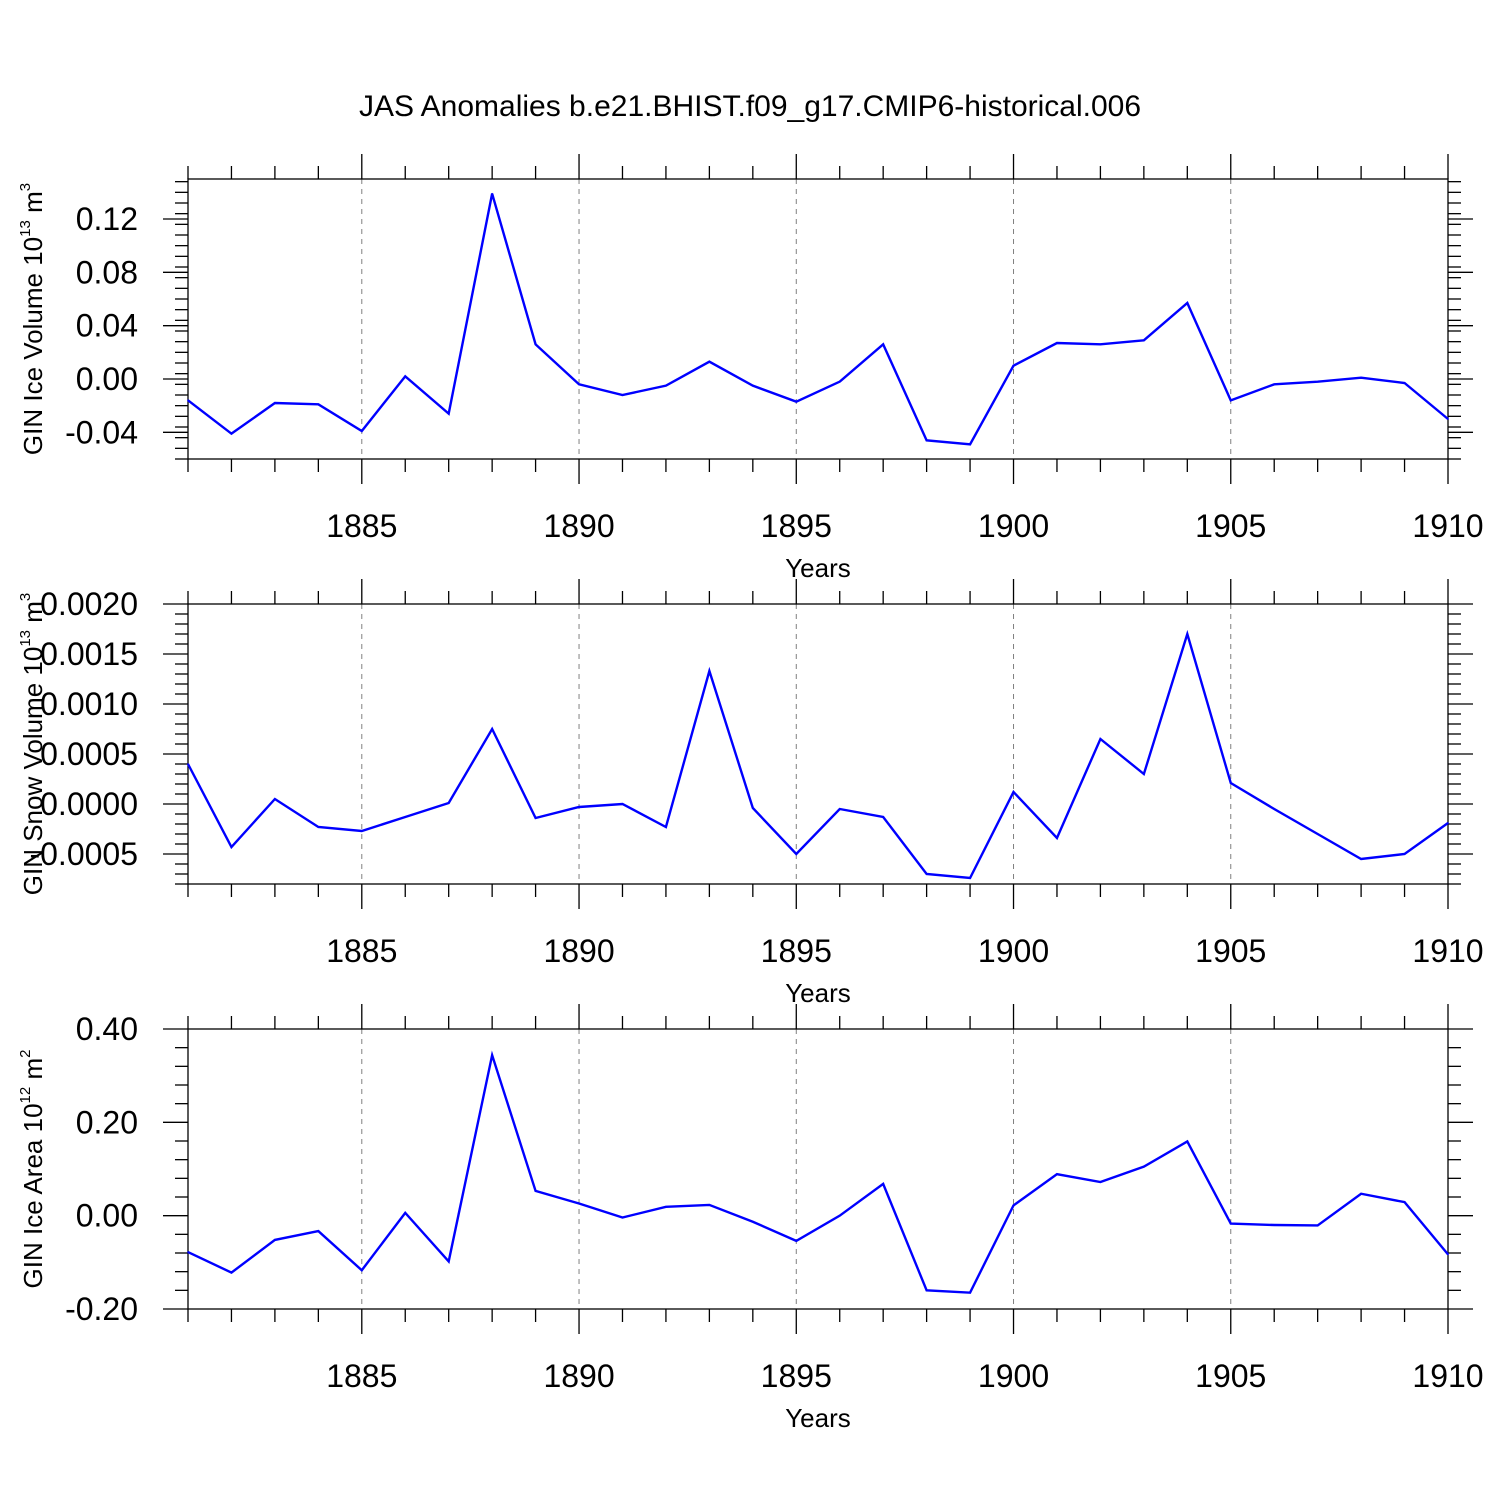 This screenshot has height=1500, width=1500. Describe the element at coordinates (89, 754) in the screenshot. I see `y-tick-label: 0.0005` at that location.